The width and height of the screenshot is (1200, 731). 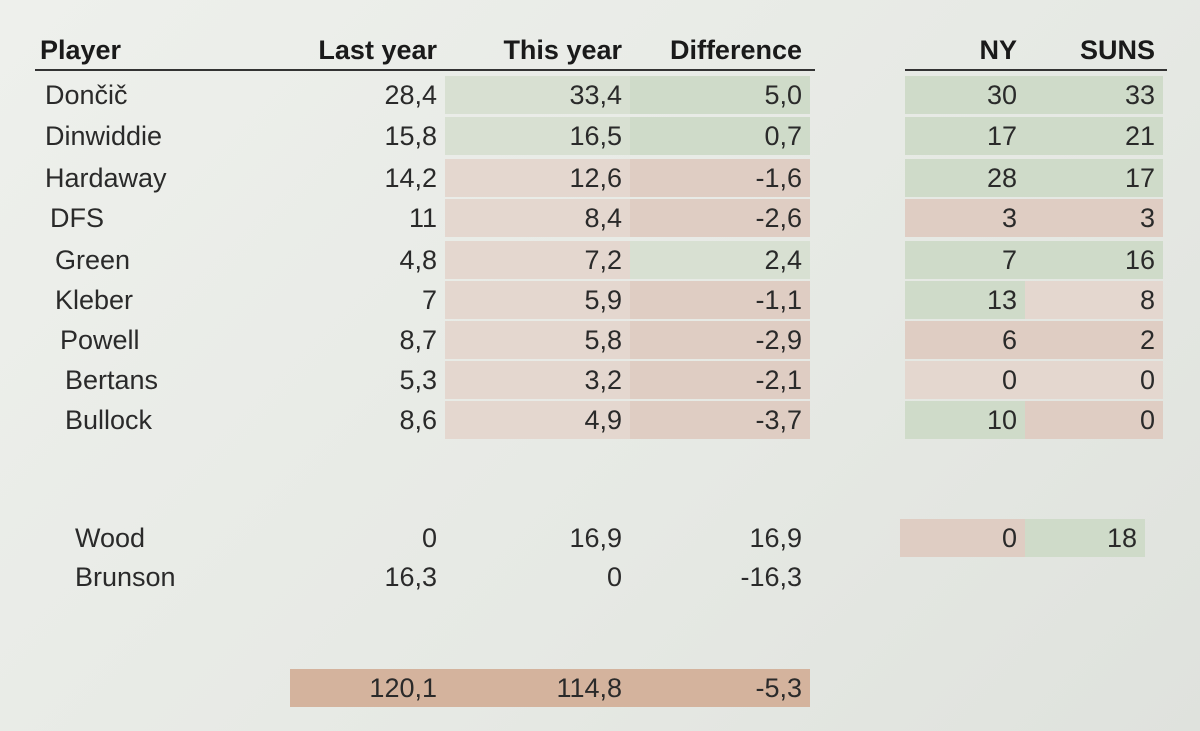 What do you see at coordinates (537, 178) in the screenshot?
I see `this-year-cell: 12,6` at bounding box center [537, 178].